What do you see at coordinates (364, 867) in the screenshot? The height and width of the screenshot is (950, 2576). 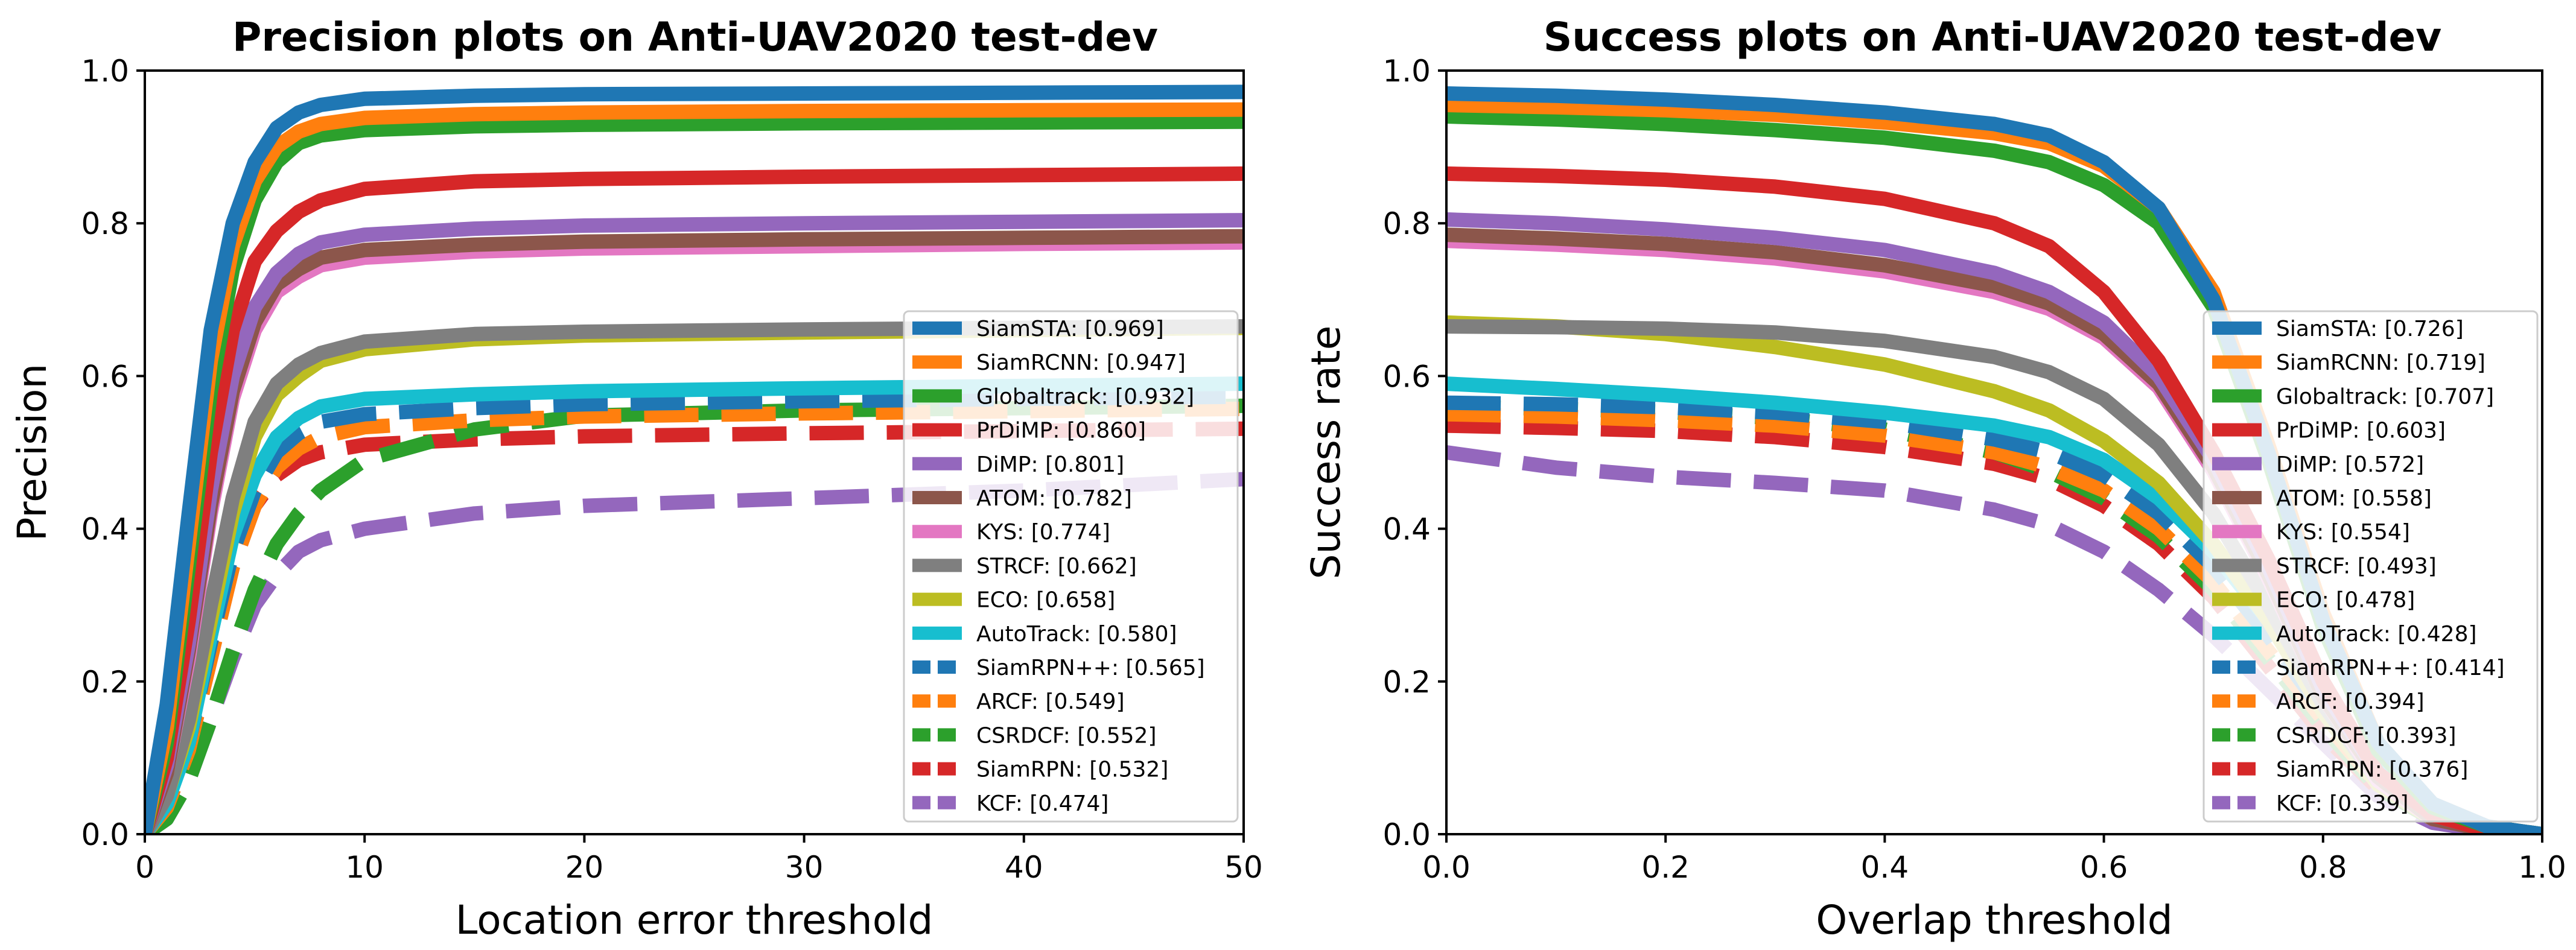 I see `x-tick-label: 10` at bounding box center [364, 867].